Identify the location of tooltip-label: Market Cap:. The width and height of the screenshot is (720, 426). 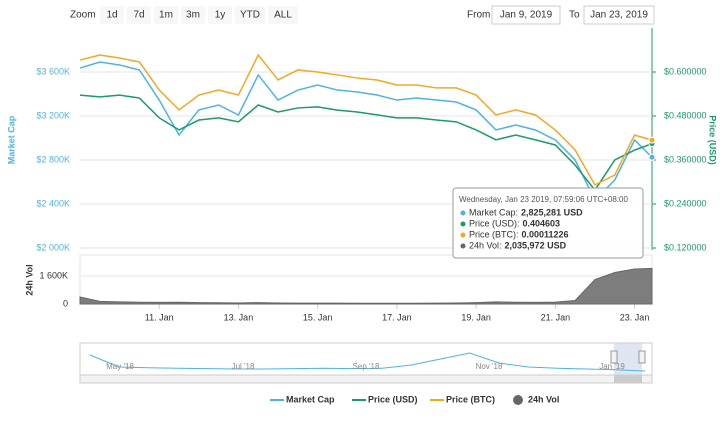
(493, 212).